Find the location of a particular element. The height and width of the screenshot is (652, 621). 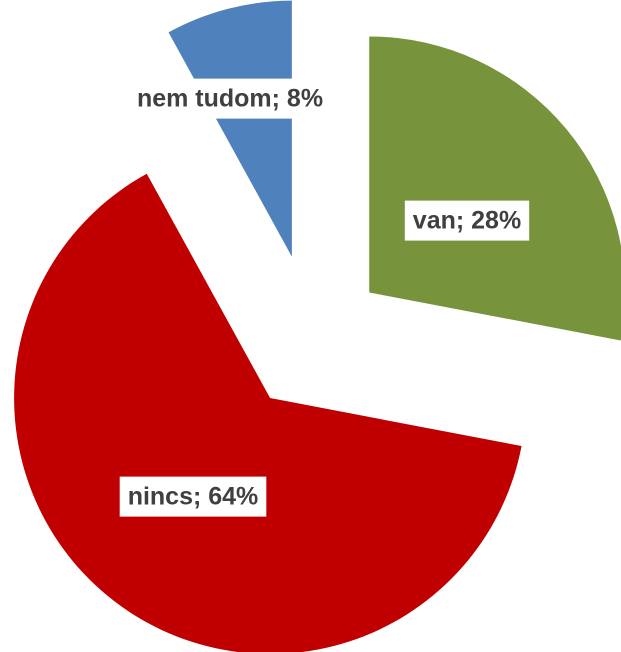

data-label: van; 28% is located at coordinates (467, 221).